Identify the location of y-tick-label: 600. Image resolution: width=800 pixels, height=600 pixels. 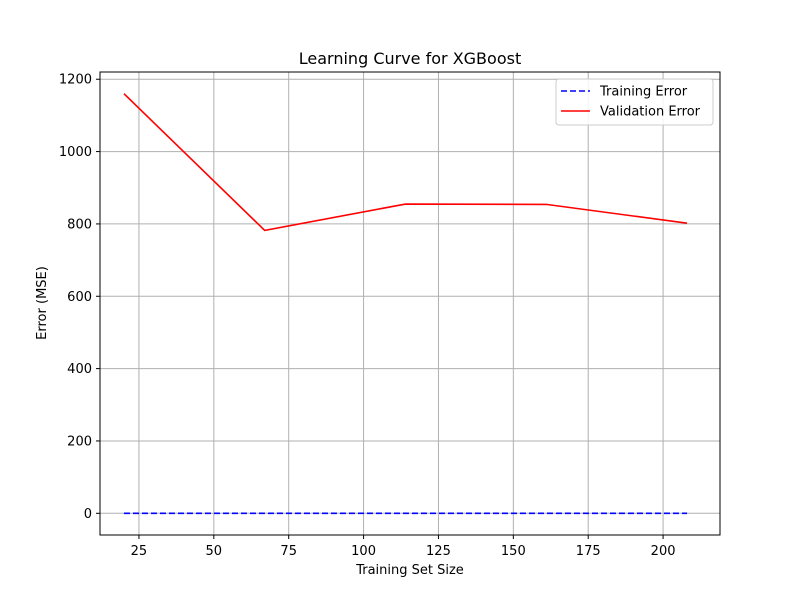
(79, 297).